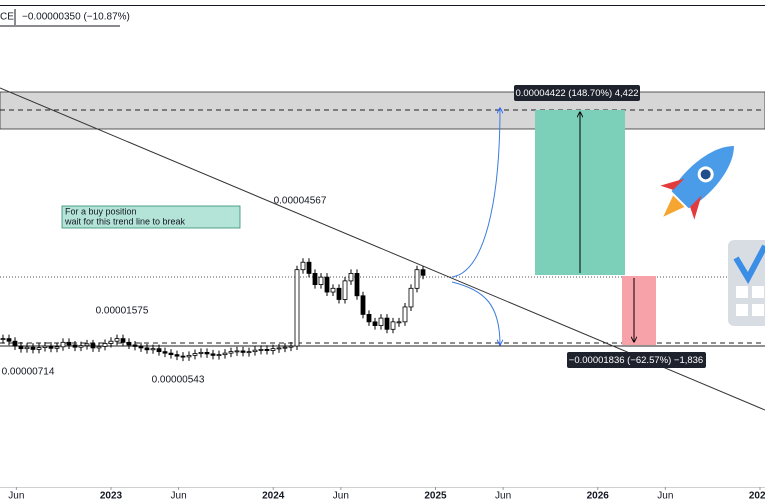 The width and height of the screenshot is (765, 500). What do you see at coordinates (639, 310) in the screenshot?
I see `stop-zone` at bounding box center [639, 310].